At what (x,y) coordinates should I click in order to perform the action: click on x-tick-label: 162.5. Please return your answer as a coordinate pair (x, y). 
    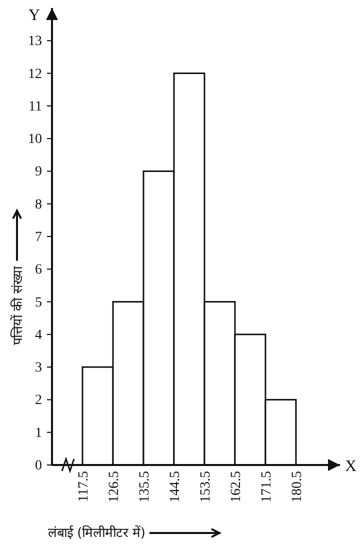
    Looking at the image, I should click on (236, 486).